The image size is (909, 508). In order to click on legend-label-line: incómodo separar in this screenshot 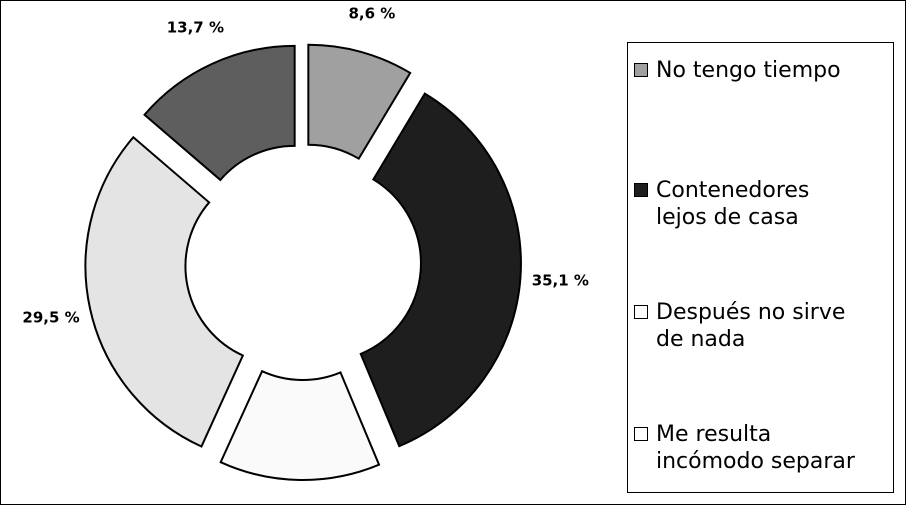, I will do `click(761, 461)`.